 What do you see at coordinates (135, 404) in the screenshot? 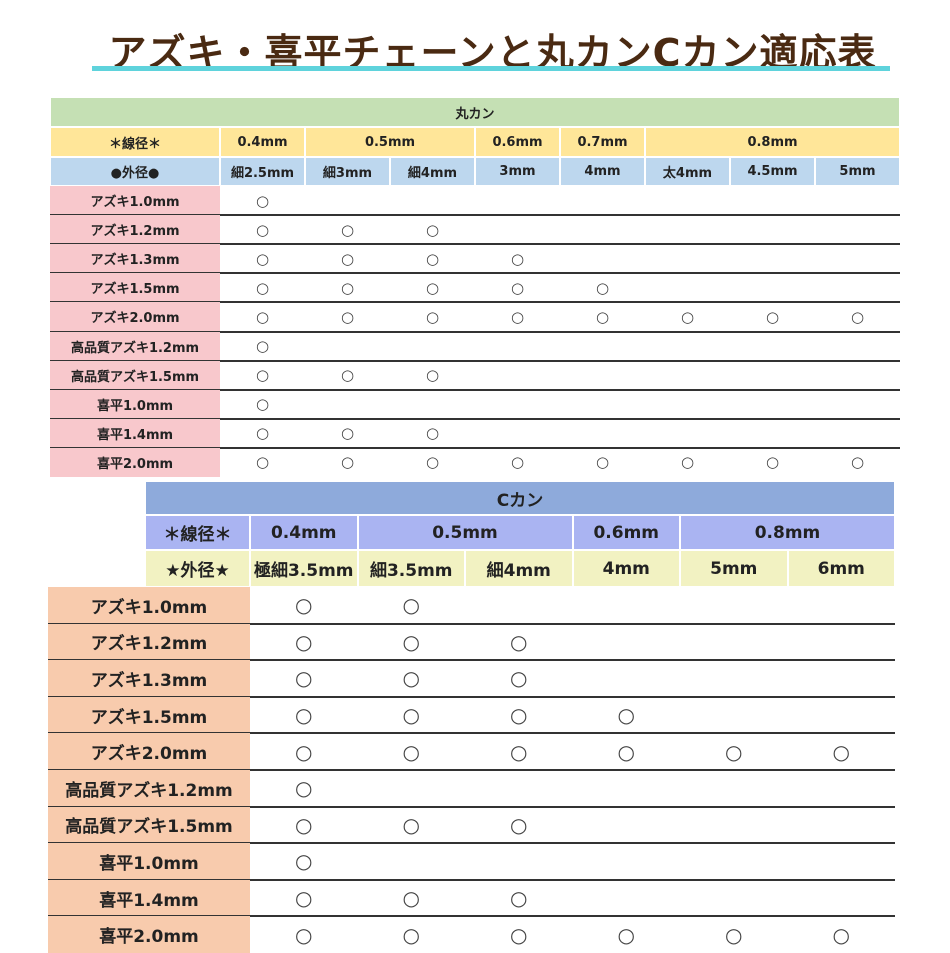
I see `row-label: 喜平1.0mm` at bounding box center [135, 404].